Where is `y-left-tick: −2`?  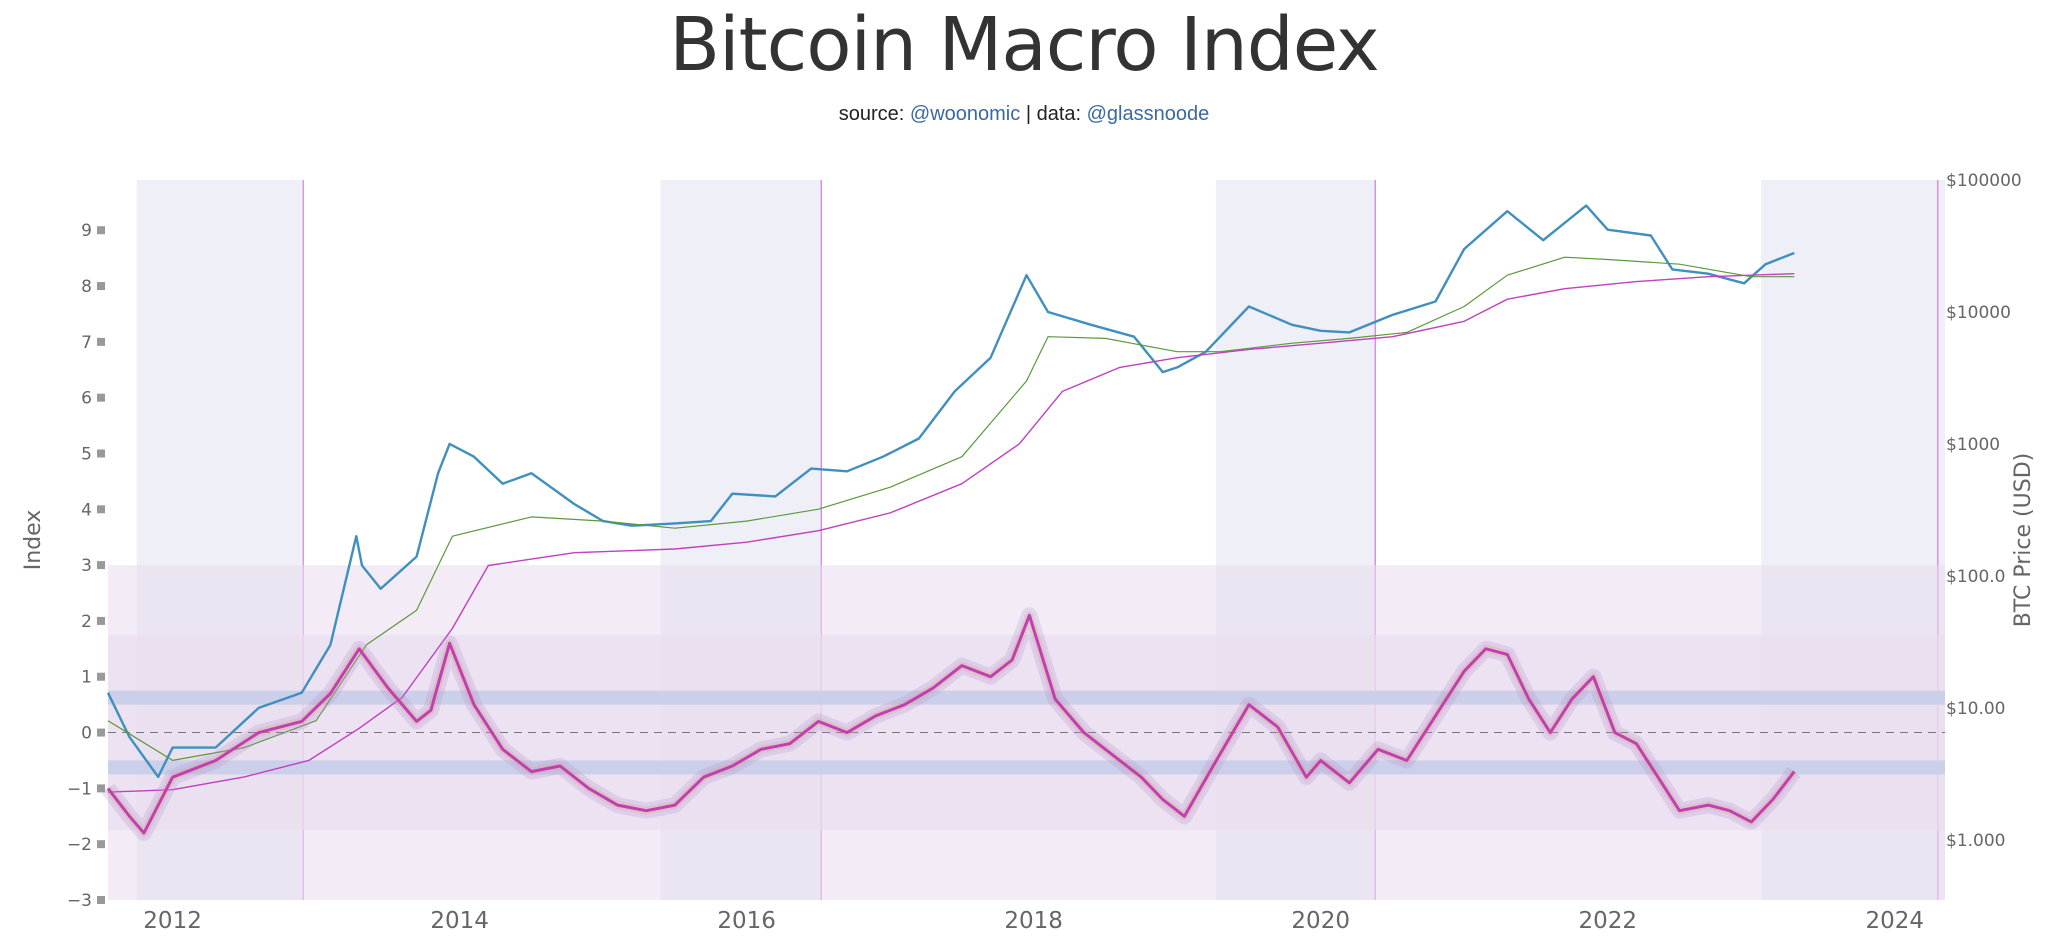 y-left-tick: −2 is located at coordinates (79, 845).